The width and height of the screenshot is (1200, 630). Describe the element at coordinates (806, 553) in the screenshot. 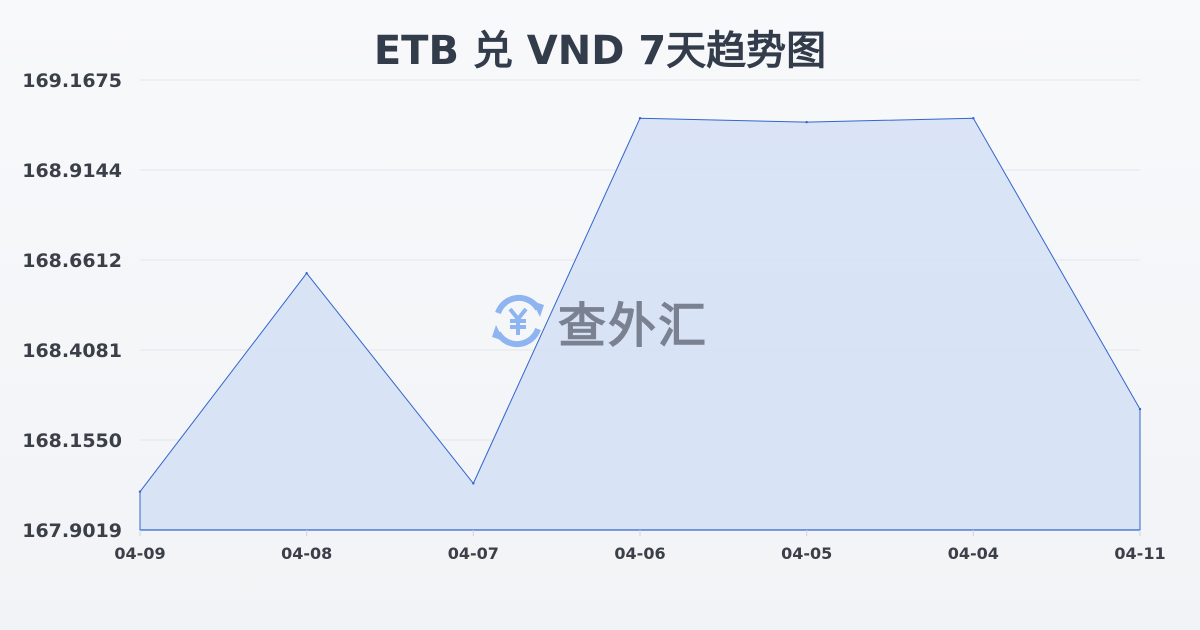

I see `x-tick-label: 04-05` at that location.